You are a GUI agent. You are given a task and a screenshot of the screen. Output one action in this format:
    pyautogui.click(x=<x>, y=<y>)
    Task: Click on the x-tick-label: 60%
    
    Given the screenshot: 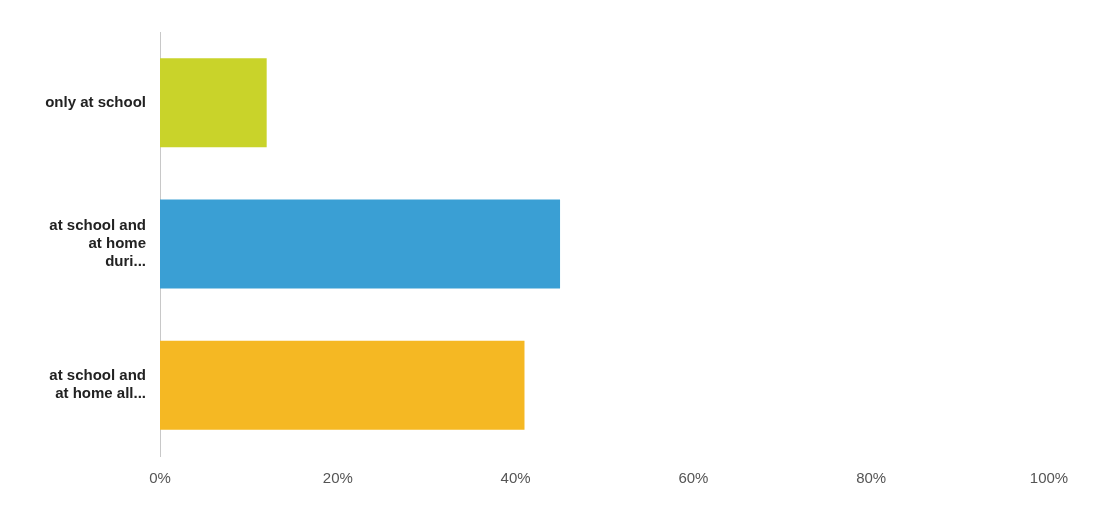 What is the action you would take?
    pyautogui.click(x=693, y=478)
    